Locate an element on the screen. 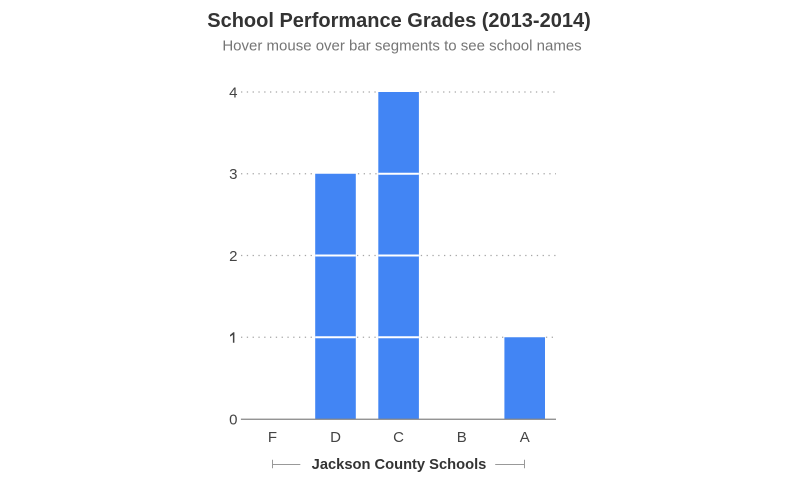  svg-text: A is located at coordinates (525, 437).